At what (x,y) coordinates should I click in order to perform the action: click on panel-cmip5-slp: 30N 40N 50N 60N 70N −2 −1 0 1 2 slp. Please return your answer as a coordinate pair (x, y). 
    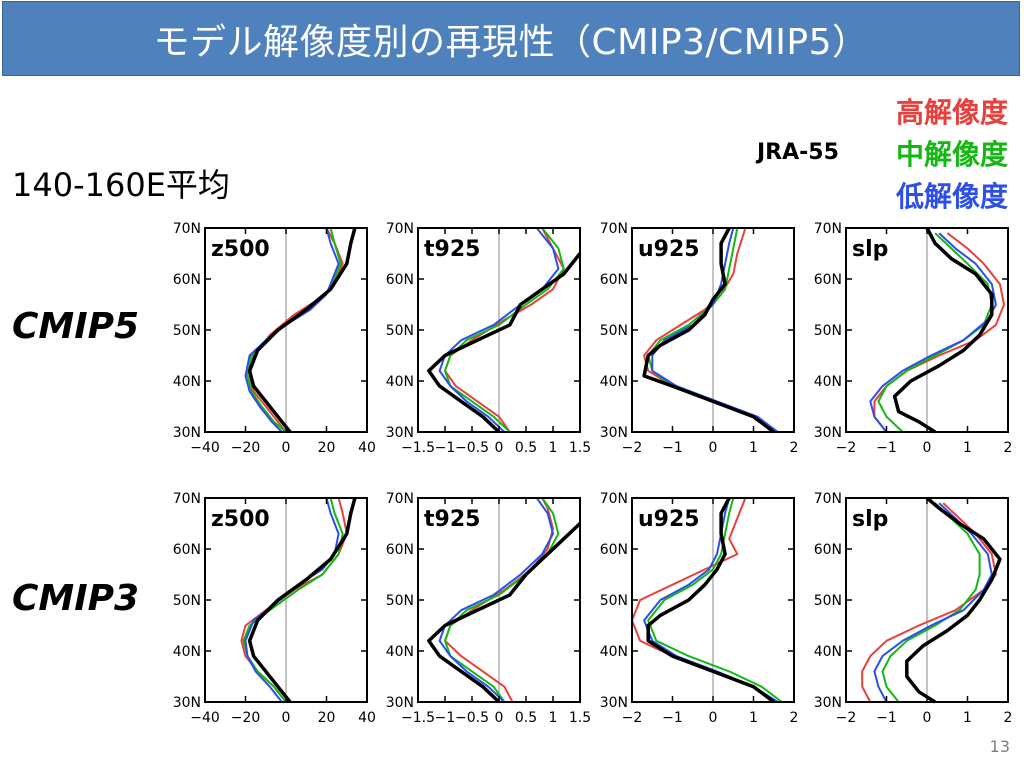
    Looking at the image, I should click on (913, 338).